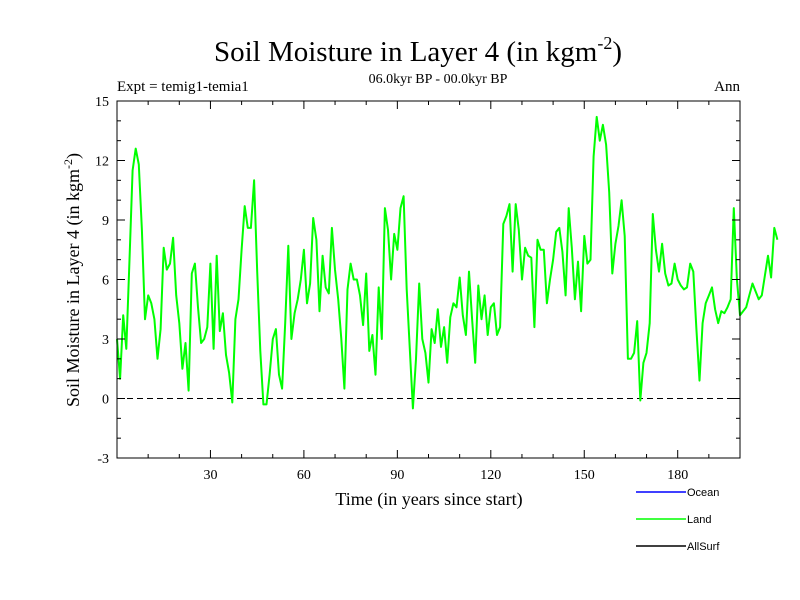 Image resolution: width=800 pixels, height=600 pixels. What do you see at coordinates (103, 459) in the screenshot?
I see `y-tick-label: -3` at bounding box center [103, 459].